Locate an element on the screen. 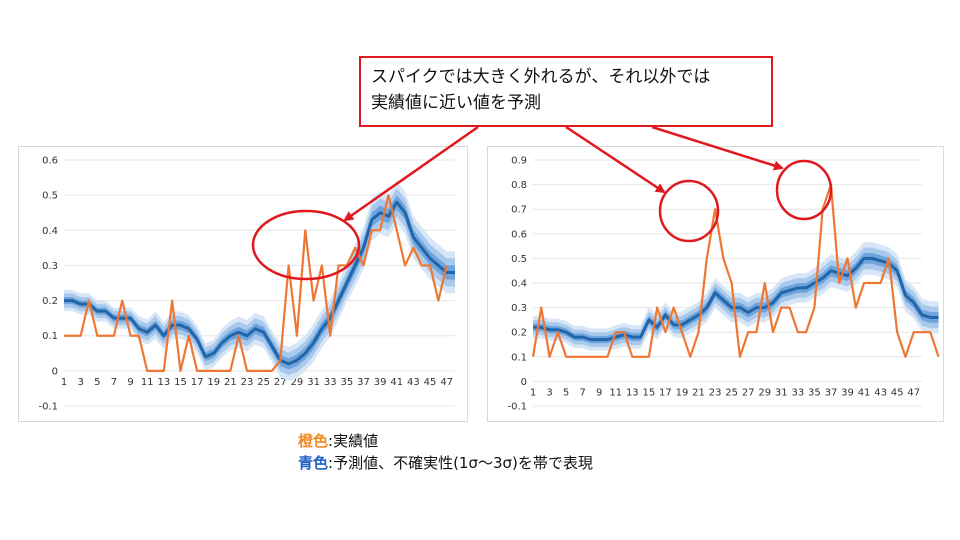  legend-text-forecast: :予測値、不確実性(1σ〜3σ)を帯で表現 is located at coordinates (460, 463).